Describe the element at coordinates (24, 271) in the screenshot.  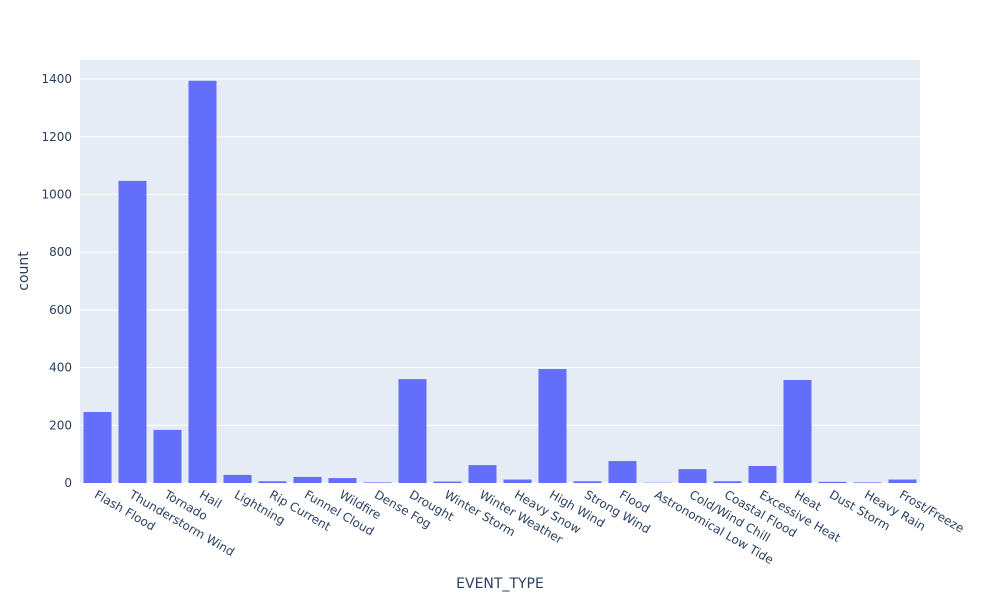
I see `y-axis-title: count` at that location.